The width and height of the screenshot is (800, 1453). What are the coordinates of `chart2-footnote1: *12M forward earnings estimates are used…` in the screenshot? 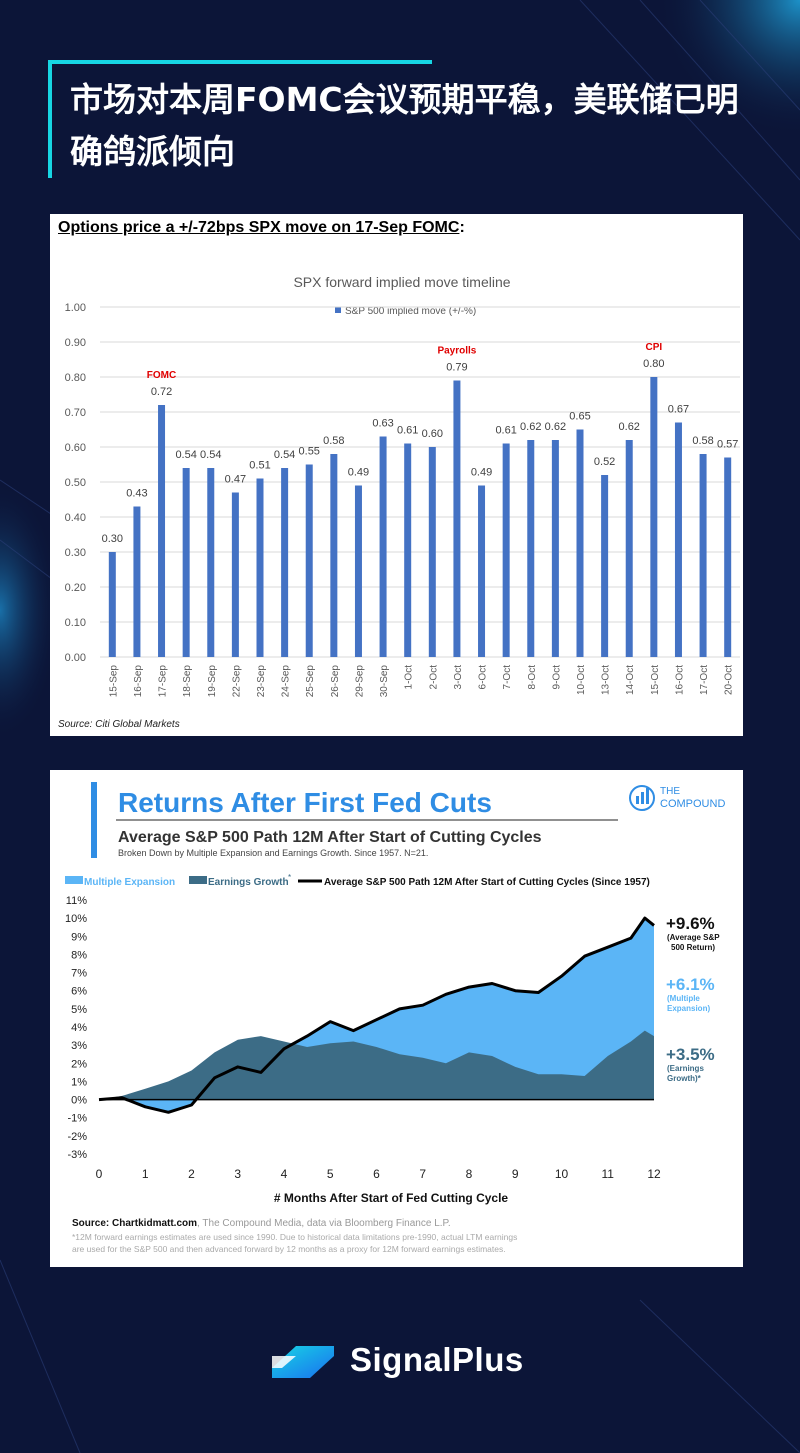 It's located at (294, 1237).